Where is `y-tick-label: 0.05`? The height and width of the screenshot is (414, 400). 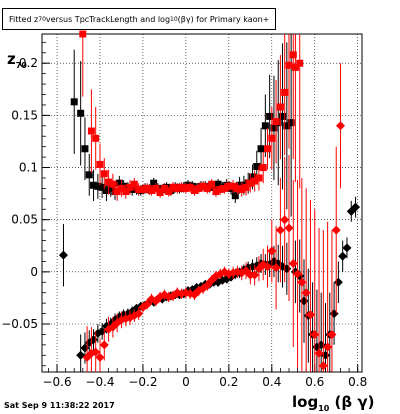
y-tick-label: 0.05 is located at coordinates (24, 220).